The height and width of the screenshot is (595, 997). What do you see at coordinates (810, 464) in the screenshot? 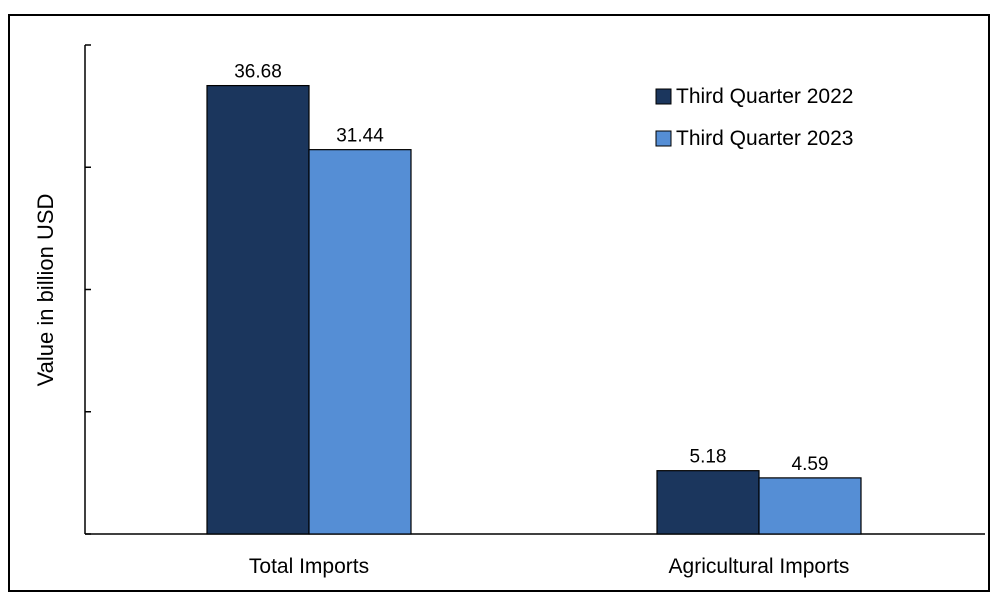
I see `data-label-1-1: 4.59` at bounding box center [810, 464].